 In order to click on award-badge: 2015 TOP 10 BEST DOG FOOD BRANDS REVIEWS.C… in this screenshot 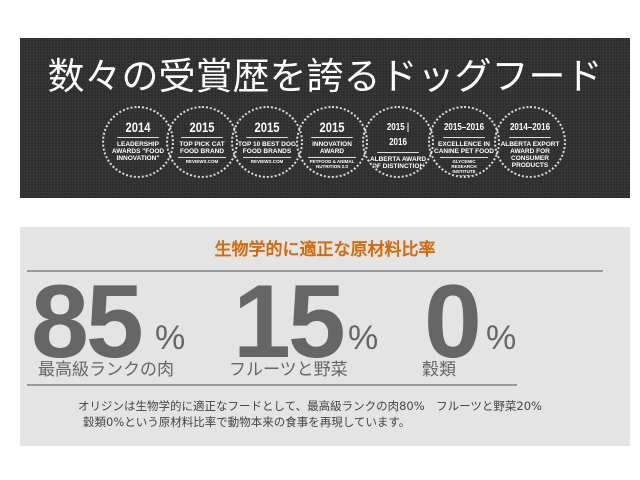, I will do `click(267, 142)`.